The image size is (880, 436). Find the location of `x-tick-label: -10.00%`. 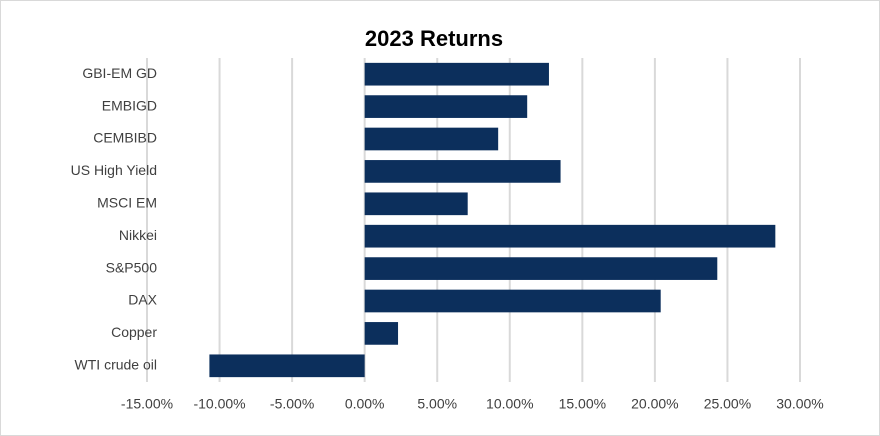

x-tick-label: -10.00% is located at coordinates (219, 404).